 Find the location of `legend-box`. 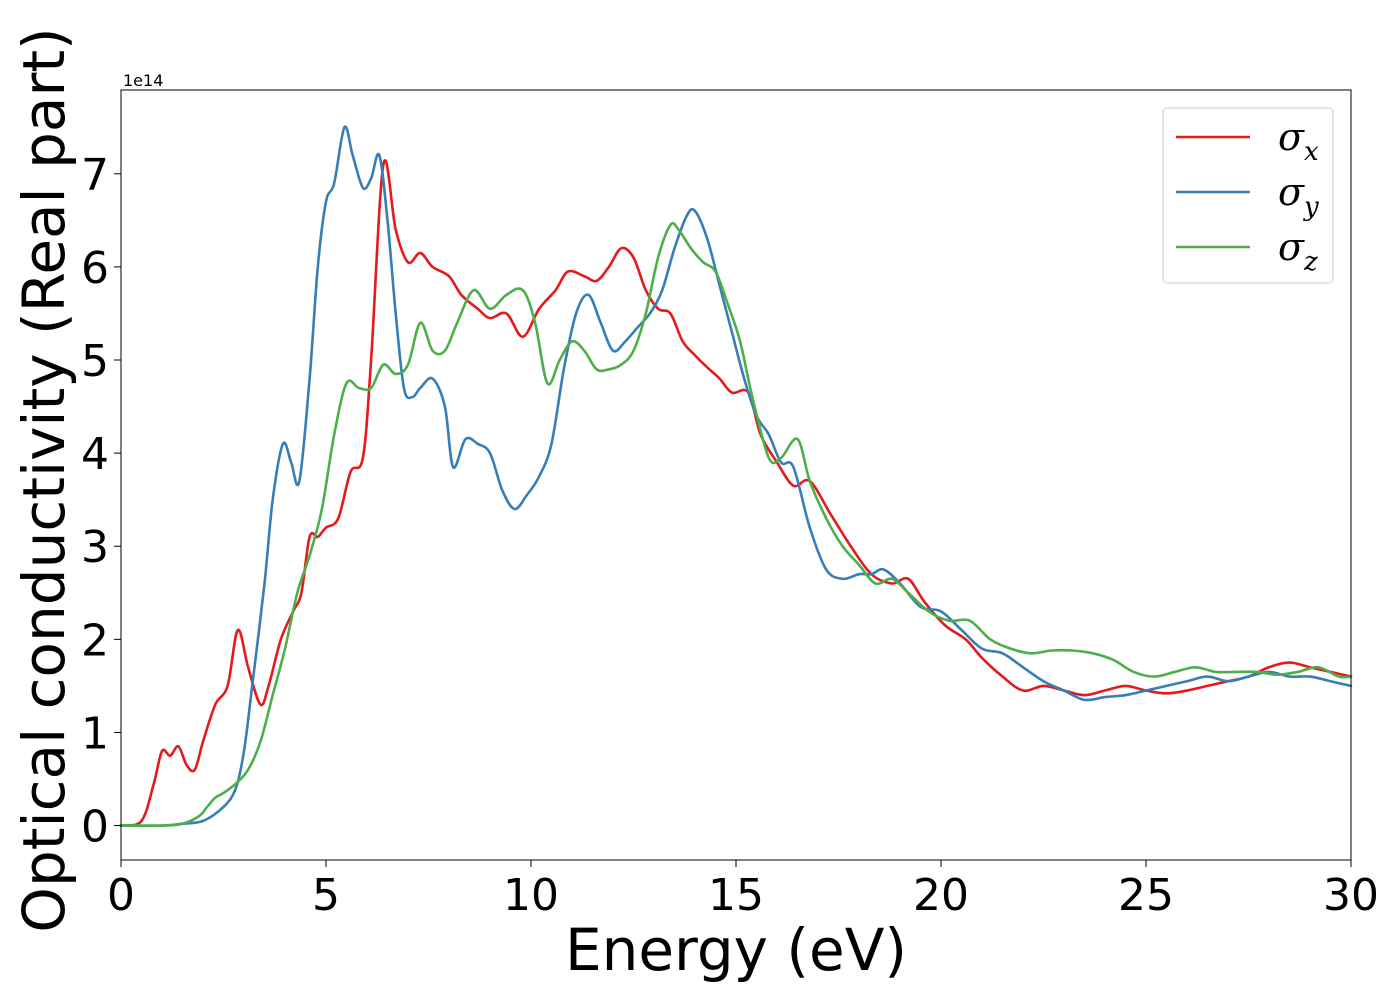

legend-box is located at coordinates (1248, 195).